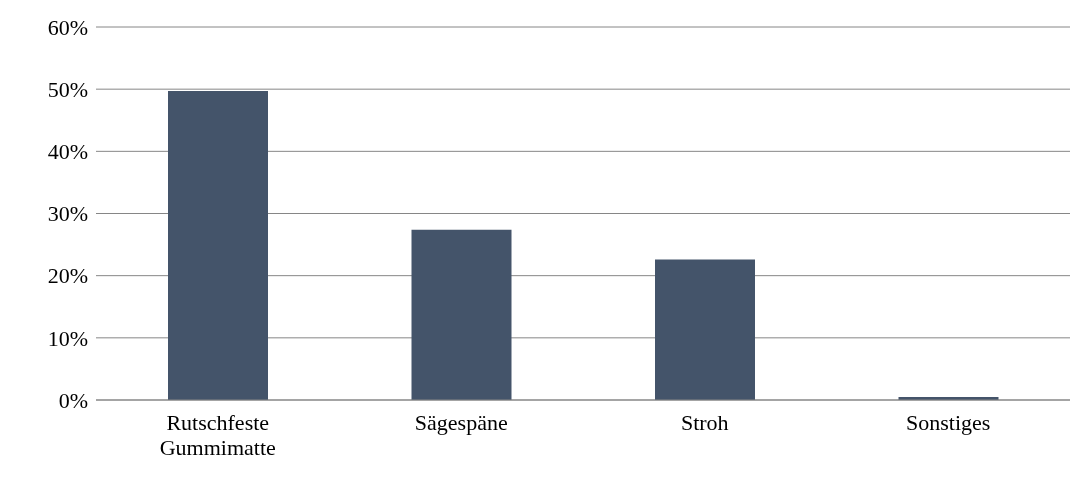  I want to click on y-tick-label: 20%, so click(67, 276).